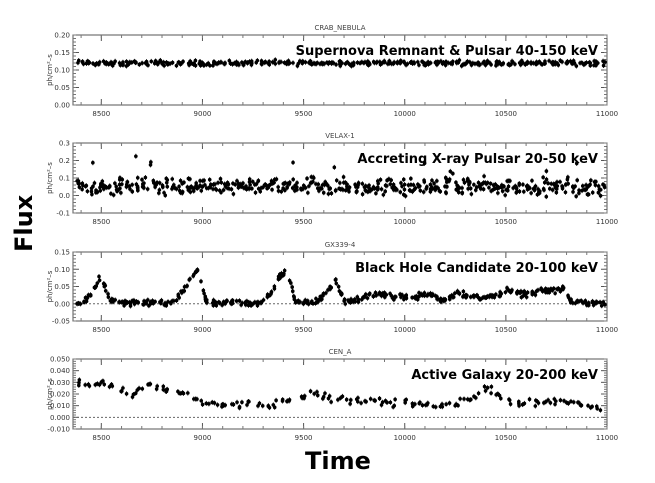  What do you see at coordinates (447, 51) in the screenshot?
I see `panel-annotation: Supernova Remnant & Pulsar 40-150 keV` at bounding box center [447, 51].